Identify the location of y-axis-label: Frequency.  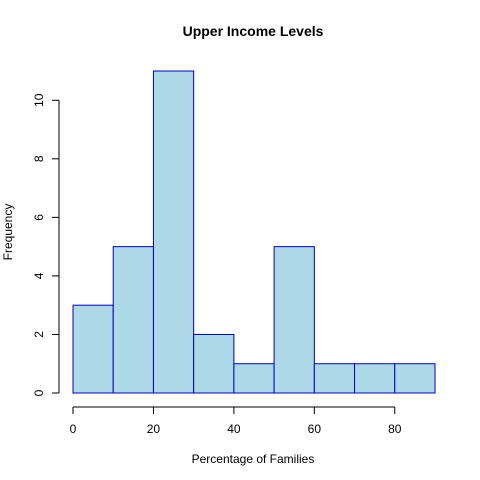
(8, 232).